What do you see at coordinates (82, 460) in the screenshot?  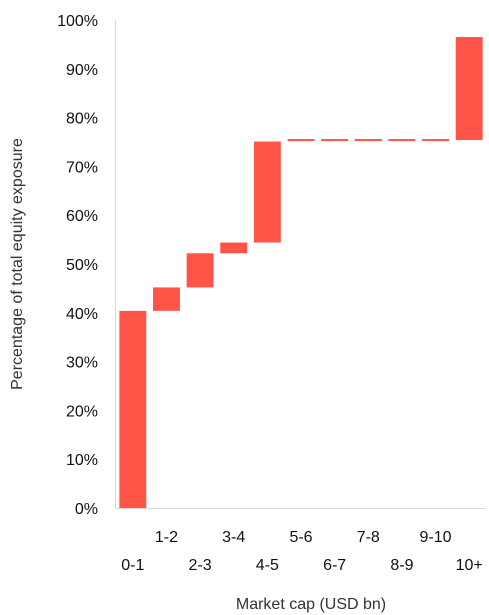 I see `y-tick-label: 10%` at bounding box center [82, 460].